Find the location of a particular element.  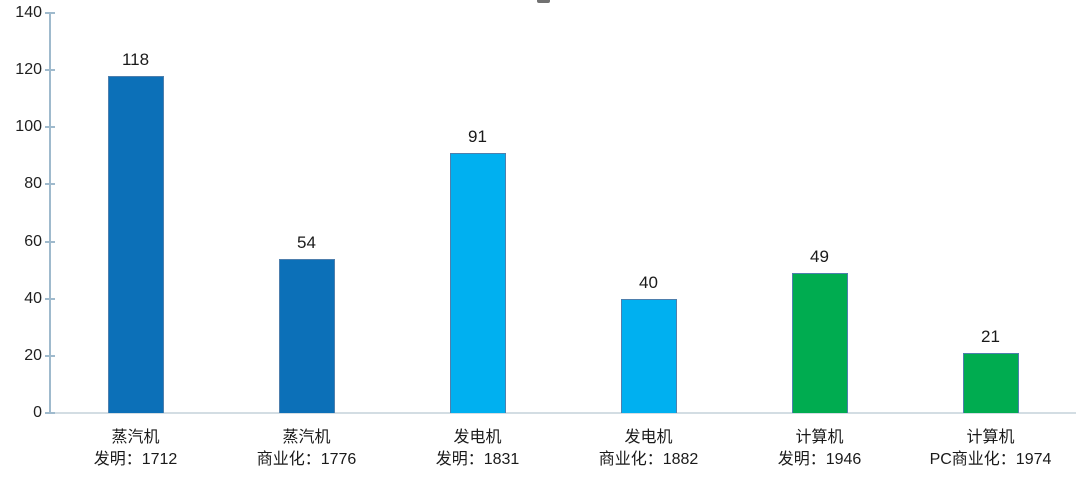

category-label: 蒸汽机商业化：1776 is located at coordinates (306, 449).